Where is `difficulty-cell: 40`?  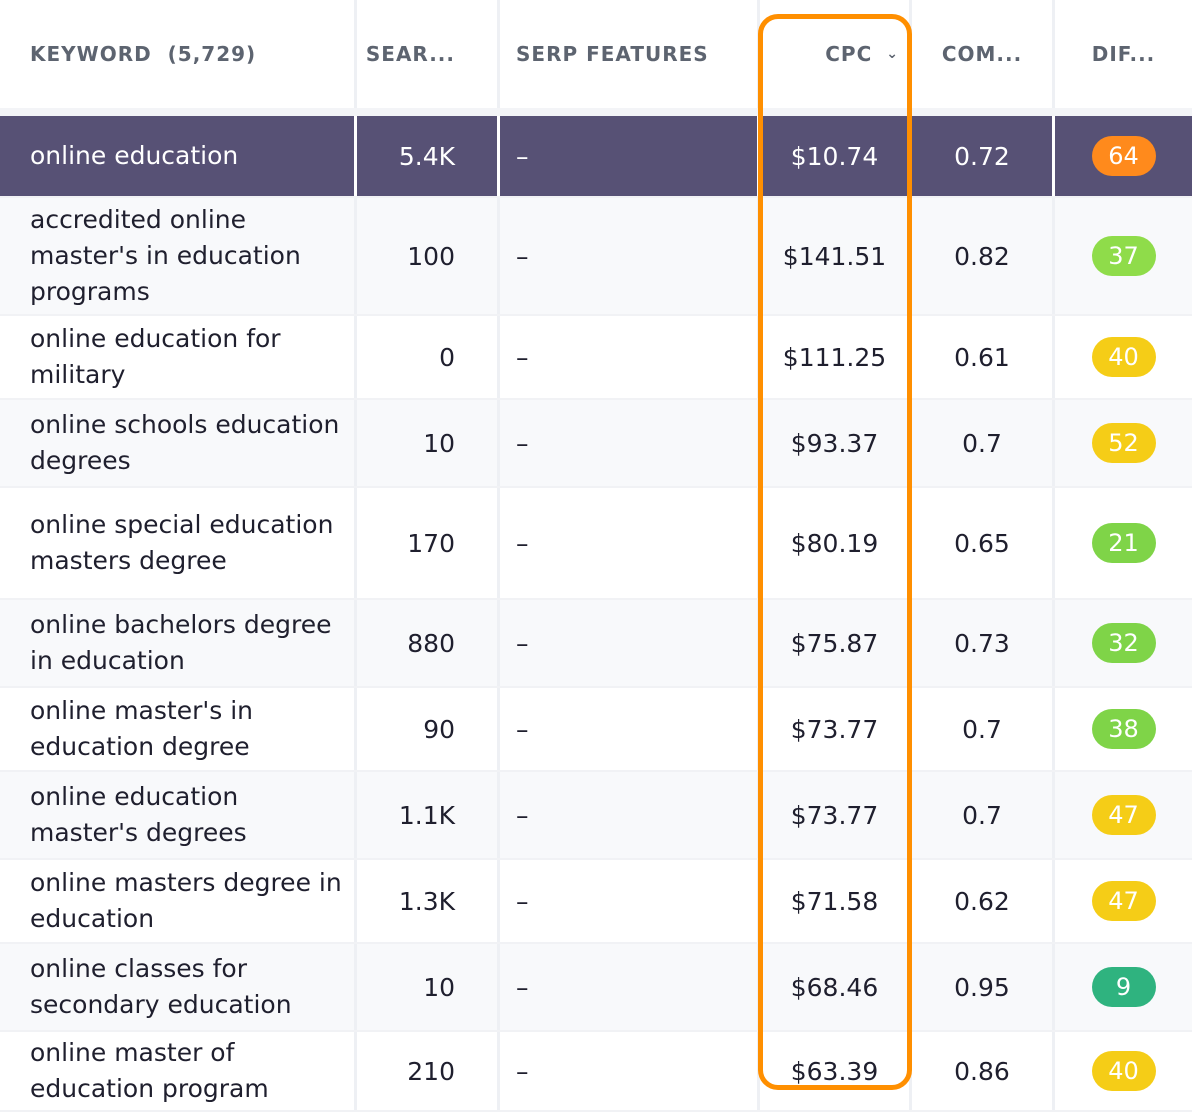
difficulty-cell: 40 is located at coordinates (1123, 357).